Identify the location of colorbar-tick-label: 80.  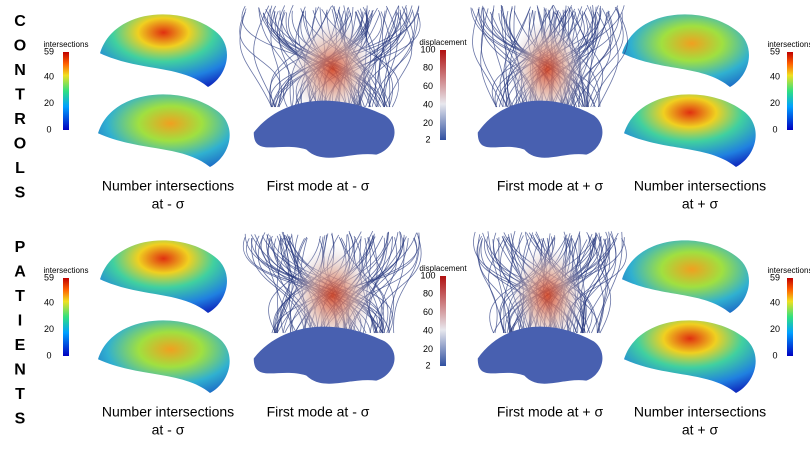
(428, 68).